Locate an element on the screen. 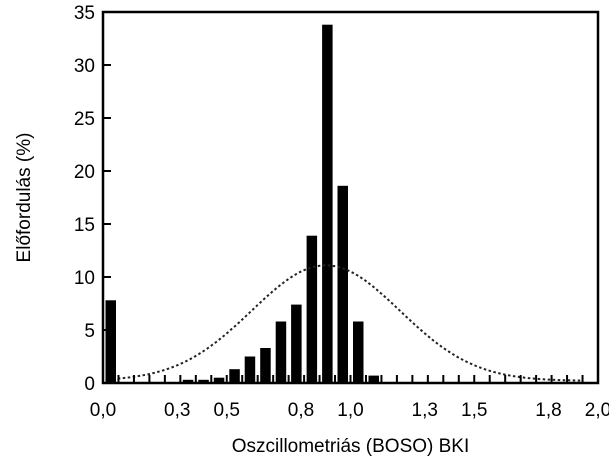 The width and height of the screenshot is (609, 462). y-axis-label: Előfordulás (%) is located at coordinates (24, 198).